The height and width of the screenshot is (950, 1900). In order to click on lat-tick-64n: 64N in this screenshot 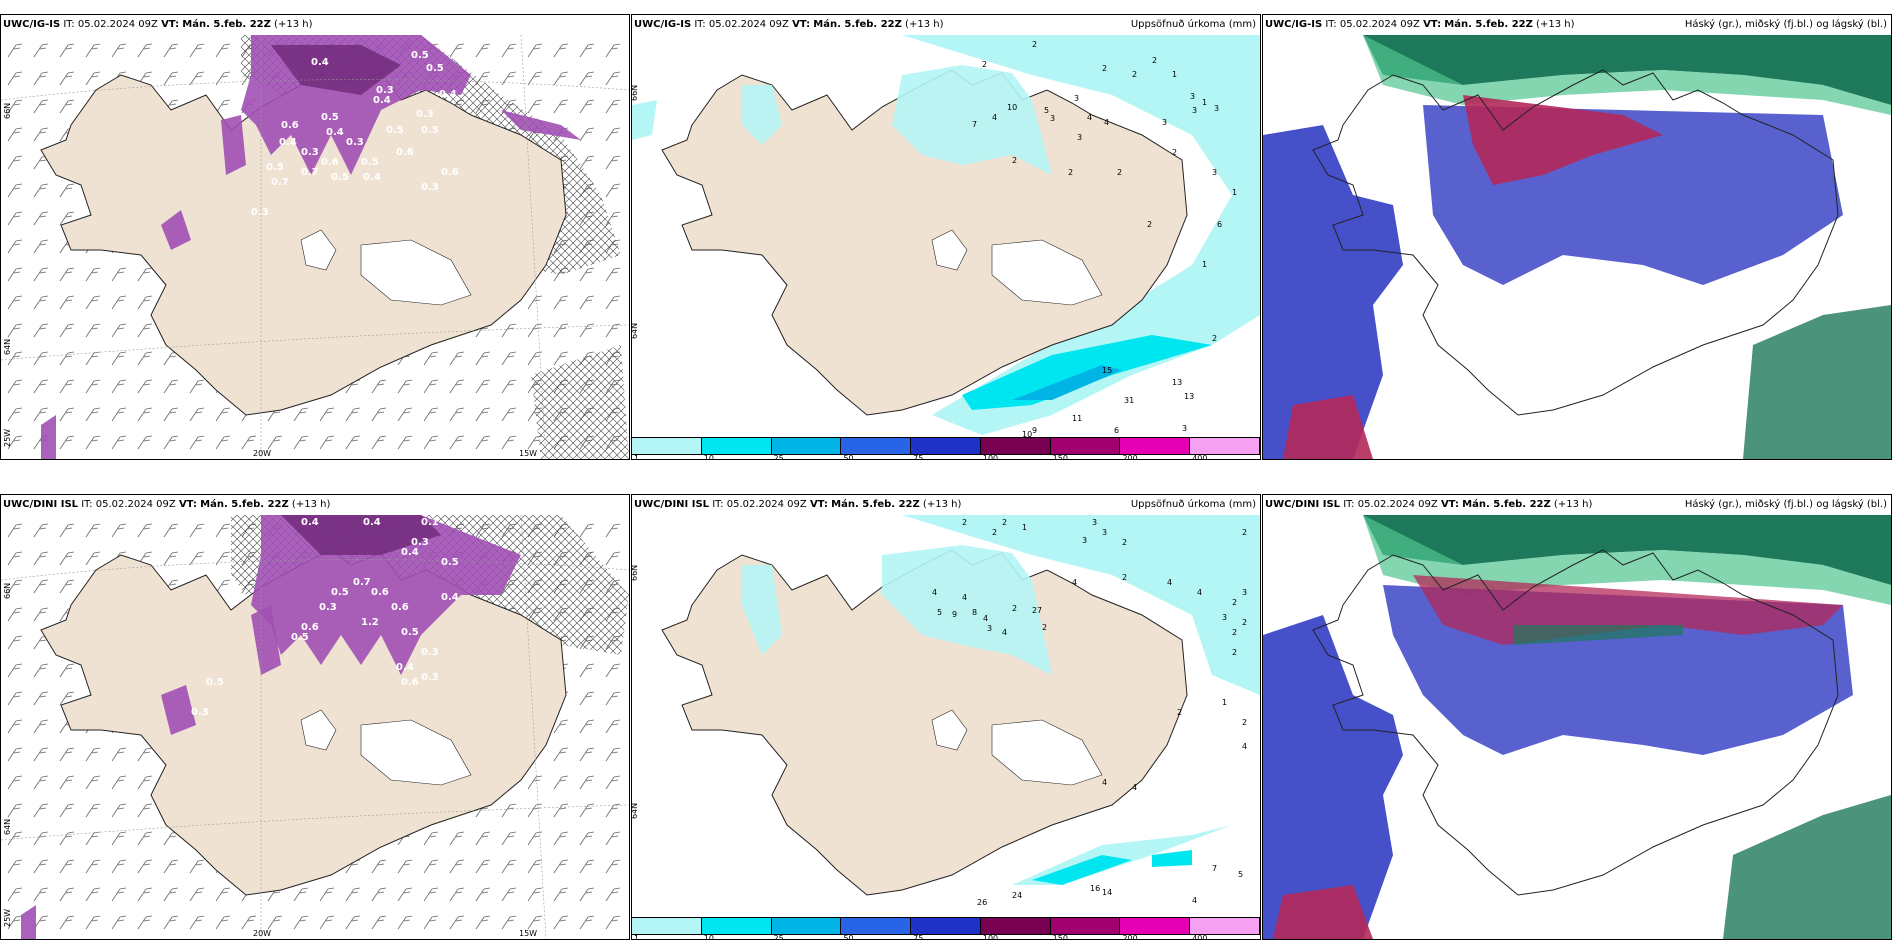, I will do `click(7, 826)`.